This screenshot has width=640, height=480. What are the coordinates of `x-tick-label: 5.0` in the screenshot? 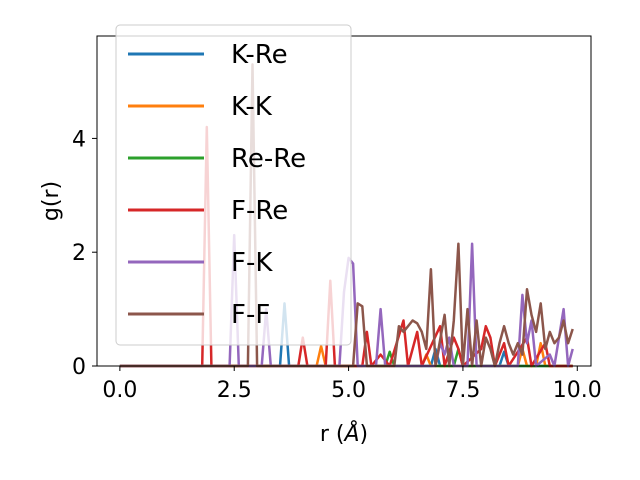 It's located at (348, 390).